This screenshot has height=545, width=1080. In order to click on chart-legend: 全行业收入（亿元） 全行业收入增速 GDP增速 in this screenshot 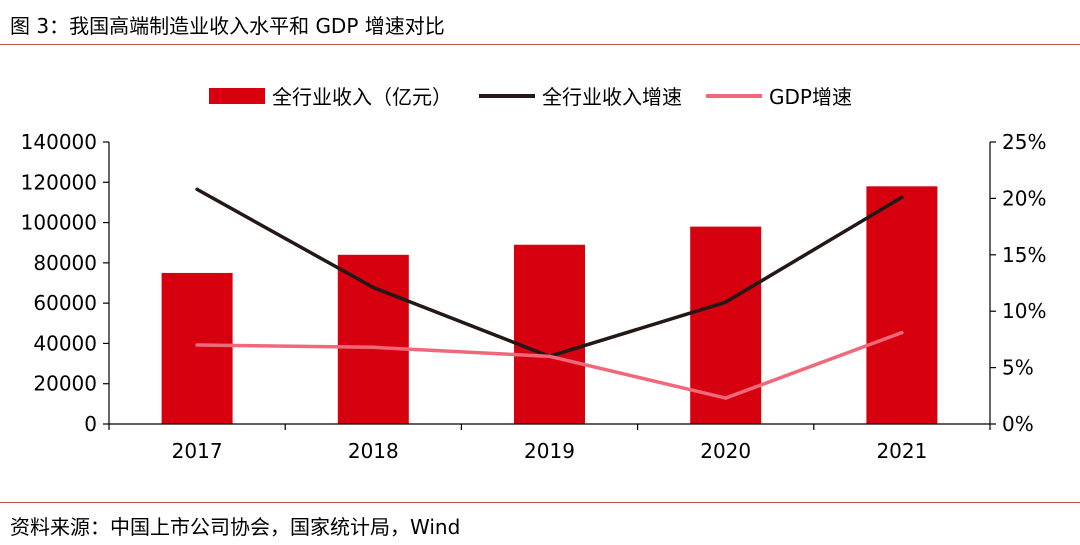, I will do `click(530, 97)`.